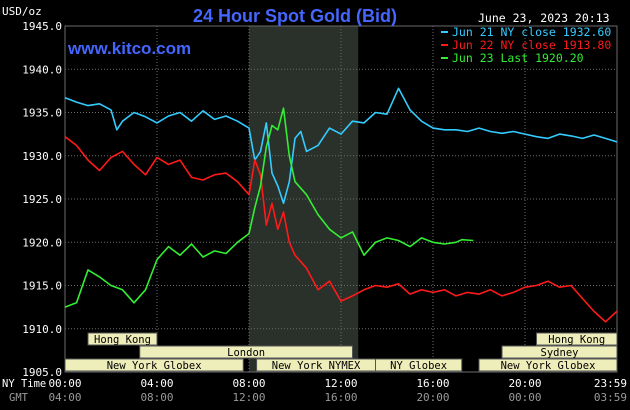 The width and height of the screenshot is (630, 410). I want to click on y-tick-label: 1940.0, so click(42, 69).